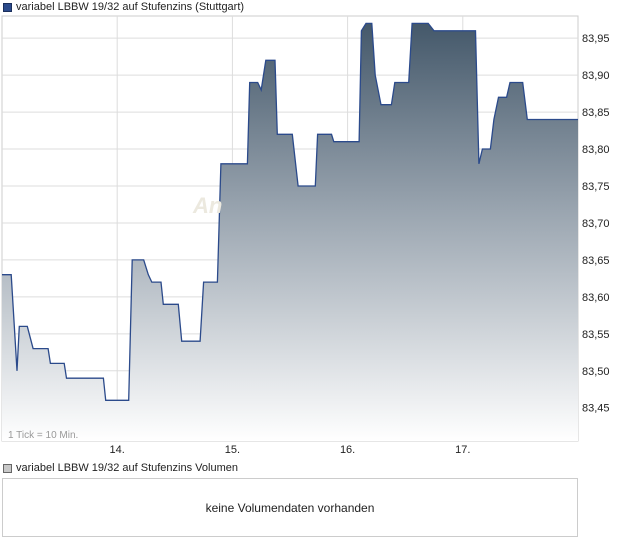 The image size is (620, 546). I want to click on y-tick-label: 83,90, so click(596, 76).